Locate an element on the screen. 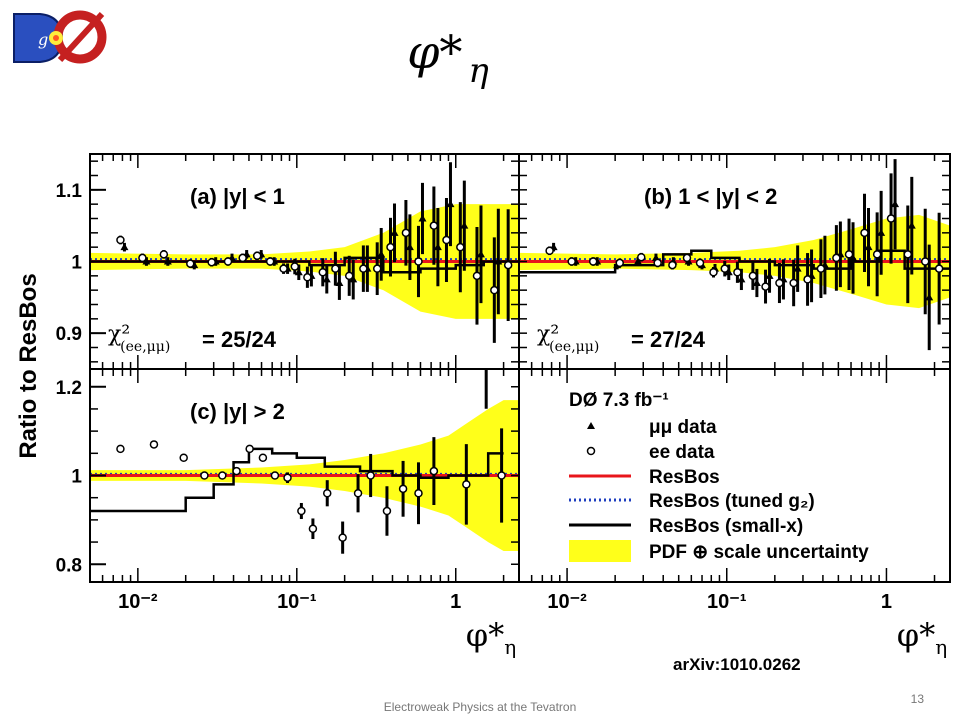 Image resolution: width=960 pixels, height=720 pixels. panel-2: (c) |y| > 2 is located at coordinates (304, 475).